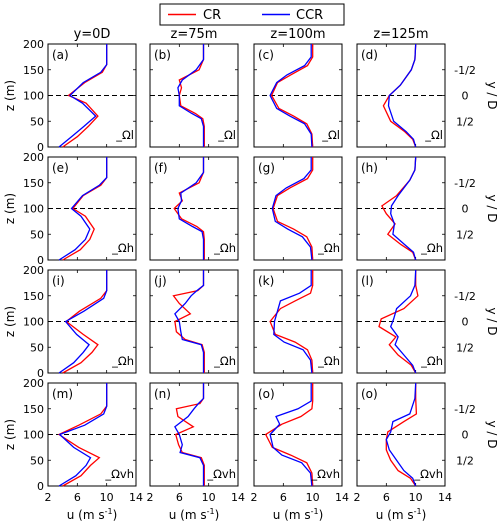  Describe the element at coordinates (465, 121) in the screenshot. I see `right-tick-label: 1/2` at that location.